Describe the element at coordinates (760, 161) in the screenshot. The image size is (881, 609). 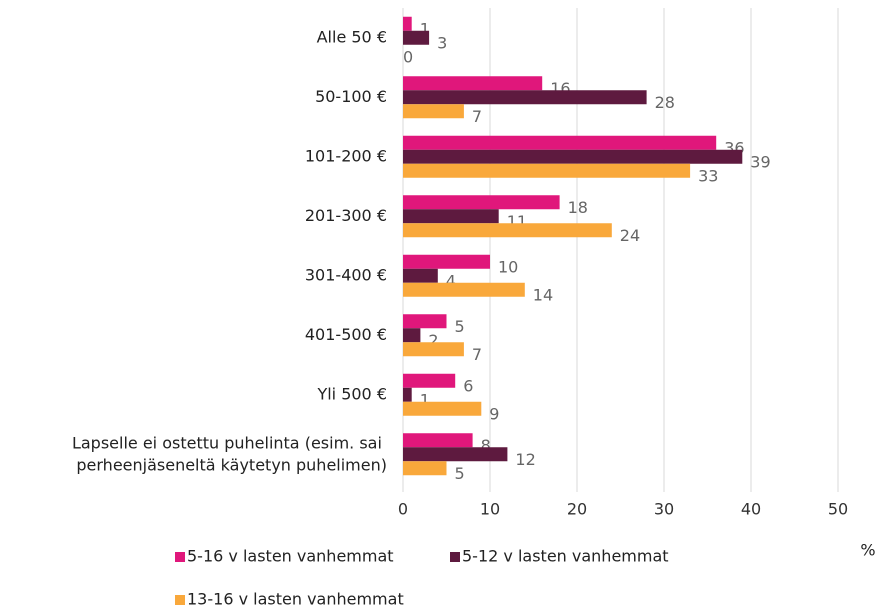
I see `data-label: 39` at that location.